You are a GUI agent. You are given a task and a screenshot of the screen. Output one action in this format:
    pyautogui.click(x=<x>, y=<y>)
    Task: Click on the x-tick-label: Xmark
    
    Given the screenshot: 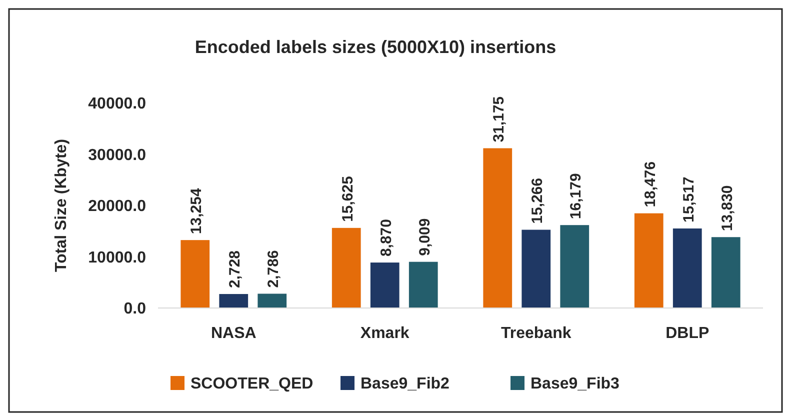 What is the action you would take?
    pyautogui.click(x=385, y=333)
    